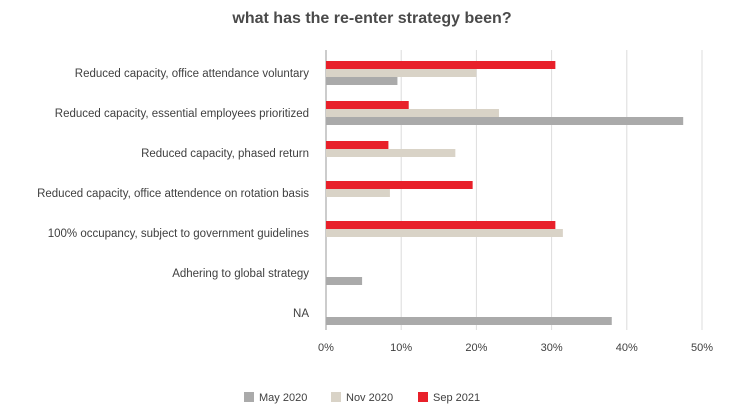  Describe the element at coordinates (702, 348) in the screenshot. I see `x-tick-label: 50%` at that location.